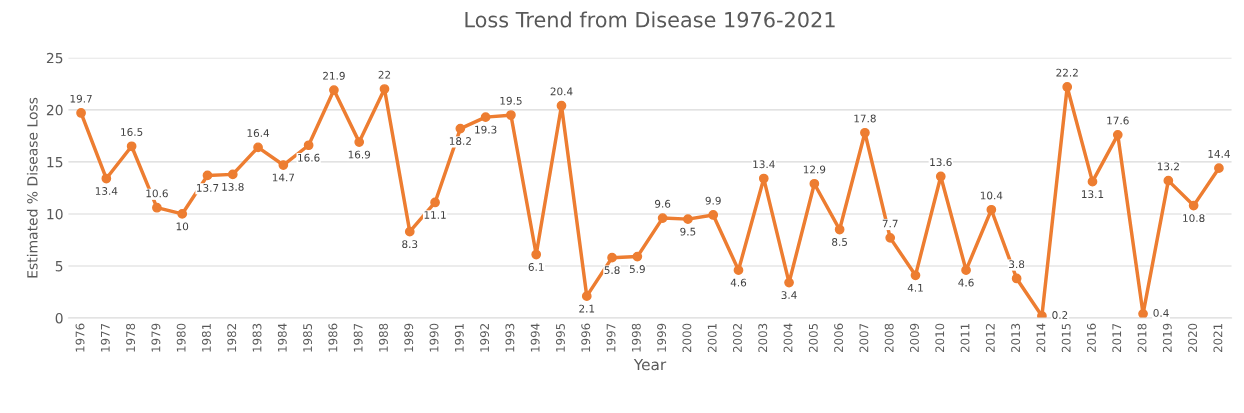 This screenshot has height=413, width=1244. Describe the element at coordinates (409, 337) in the screenshot. I see `x-tick-label: 1989` at that location.